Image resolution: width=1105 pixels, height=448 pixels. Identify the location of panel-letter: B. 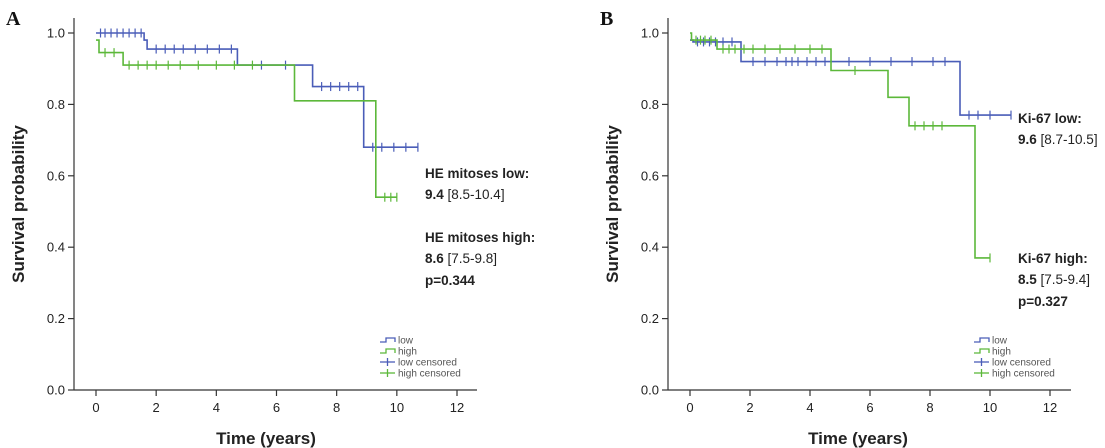
(606, 19).